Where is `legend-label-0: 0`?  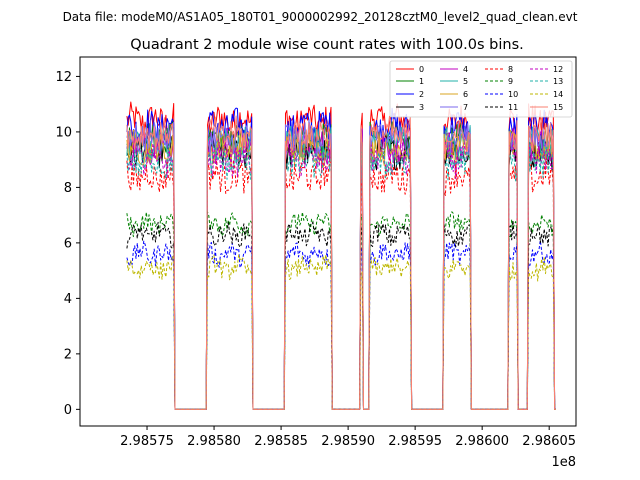 legend-label-0: 0 is located at coordinates (421, 69).